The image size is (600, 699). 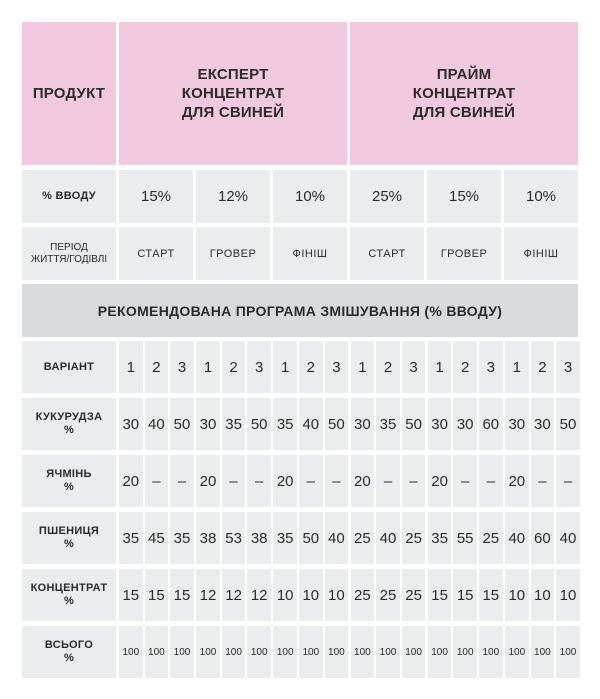 I want to click on wheat-row-label: ПШЕНИЦЯ%, so click(x=69, y=538).